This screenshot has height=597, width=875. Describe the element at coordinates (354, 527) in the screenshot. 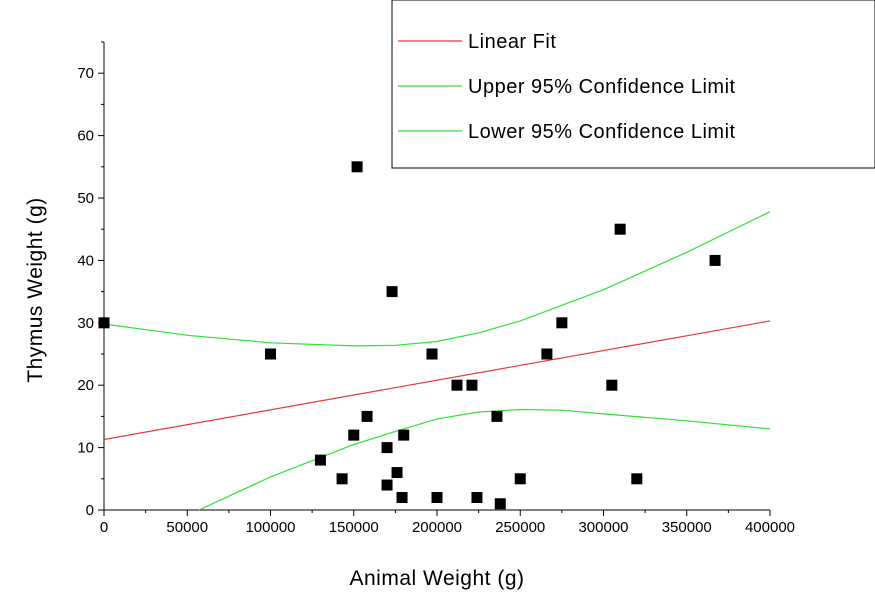

I see `x-tick-label: 150000` at that location.